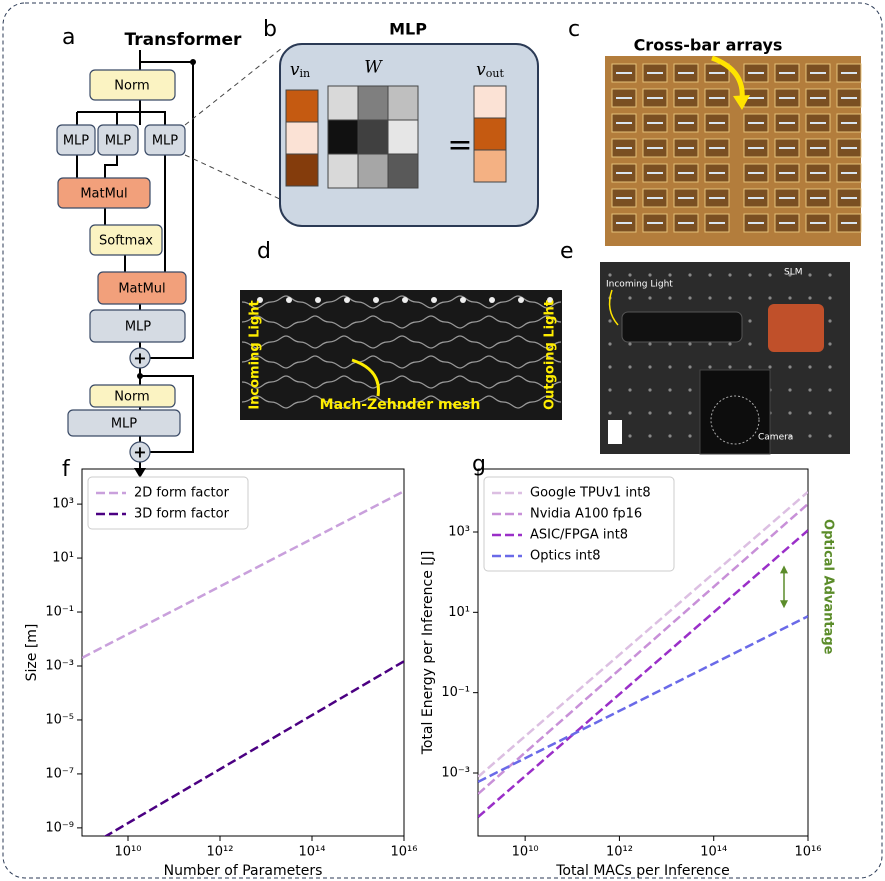 The image size is (885, 881). What do you see at coordinates (725, 358) in the screenshot?
I see `optics-photo: Incoming Light SLM Camera` at bounding box center [725, 358].